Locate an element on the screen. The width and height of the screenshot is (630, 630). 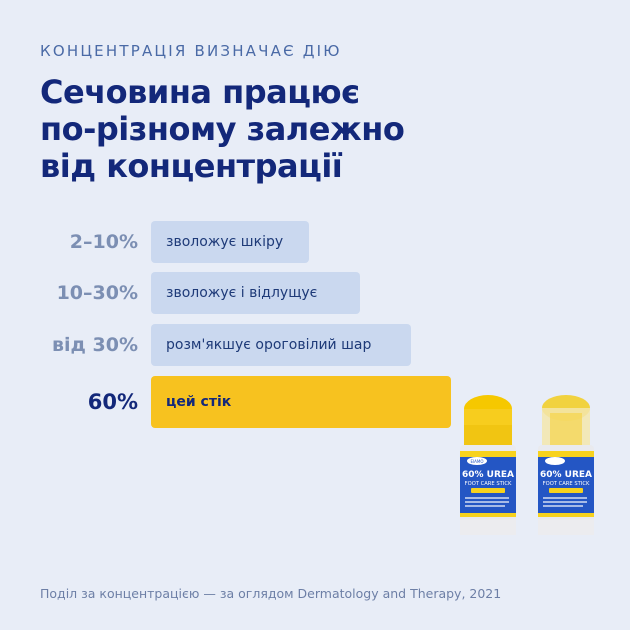
brand-text: EIAMO is located at coordinates (476, 461).